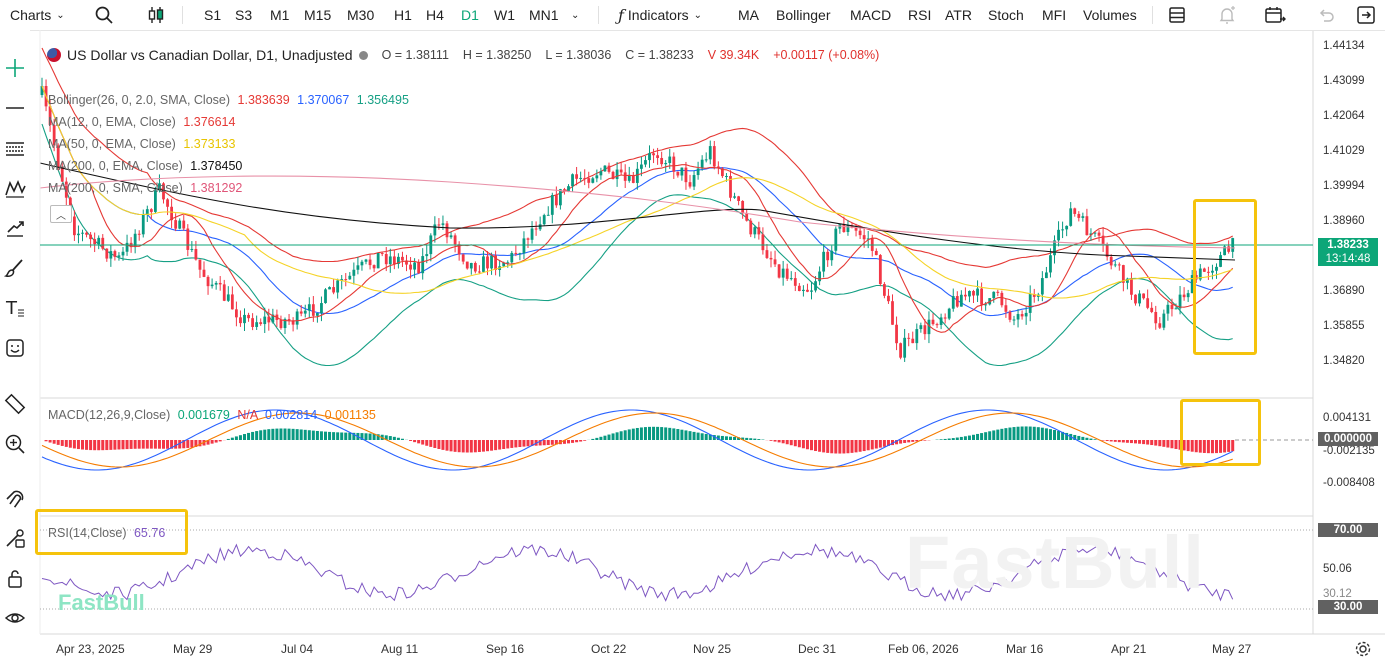 This screenshot has width=1385, height=665. Describe the element at coordinates (213, 15) in the screenshot. I see `timeframe-s1: S1` at that location.